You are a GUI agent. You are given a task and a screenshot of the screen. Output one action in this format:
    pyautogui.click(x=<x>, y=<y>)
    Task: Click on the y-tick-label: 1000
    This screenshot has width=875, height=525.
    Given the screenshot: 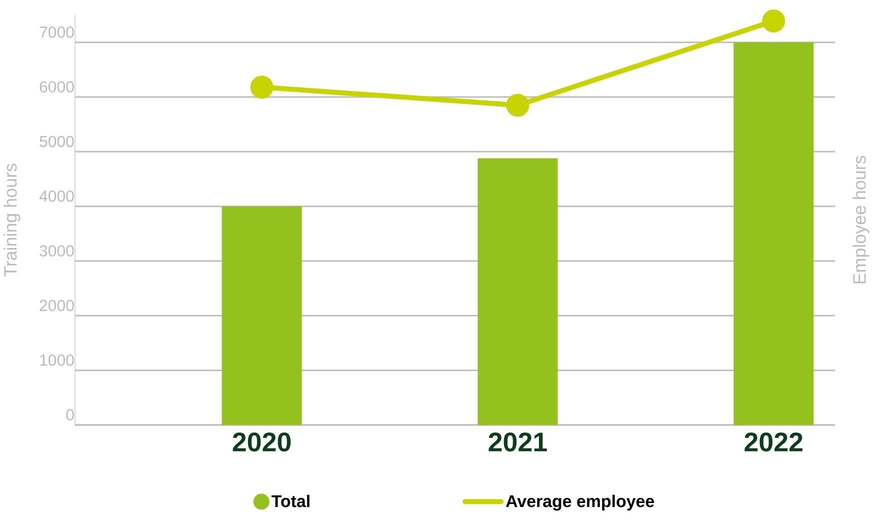 What is the action you would take?
    pyautogui.click(x=57, y=360)
    